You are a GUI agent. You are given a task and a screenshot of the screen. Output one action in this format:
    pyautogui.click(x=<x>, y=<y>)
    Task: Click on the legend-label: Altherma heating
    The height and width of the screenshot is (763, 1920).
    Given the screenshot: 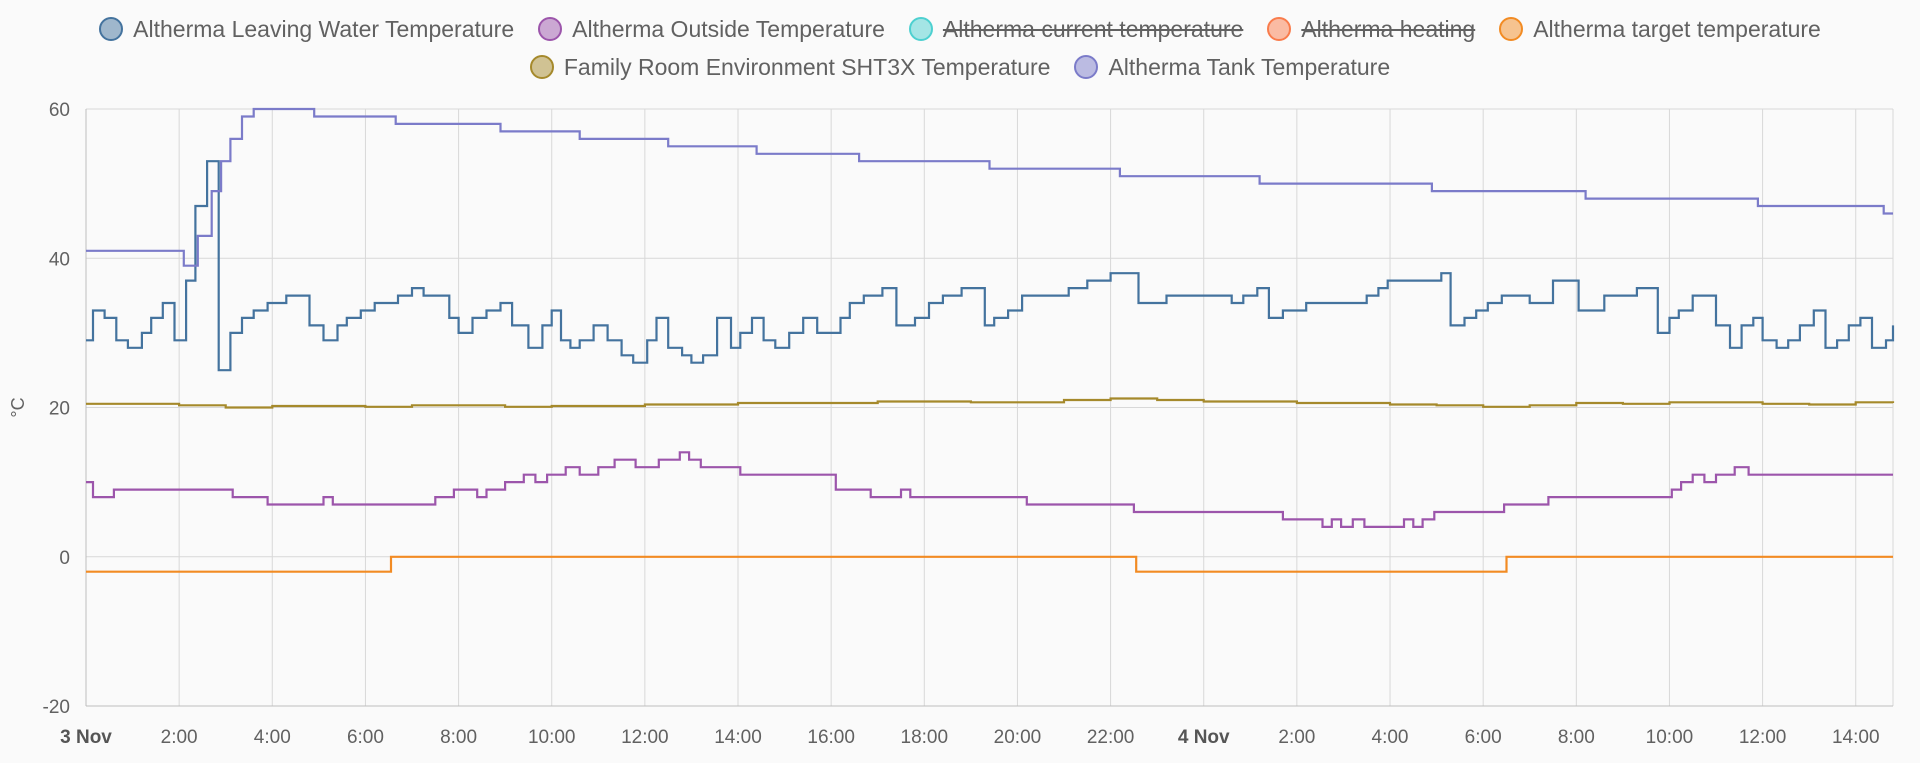 What is the action you would take?
    pyautogui.click(x=1388, y=29)
    